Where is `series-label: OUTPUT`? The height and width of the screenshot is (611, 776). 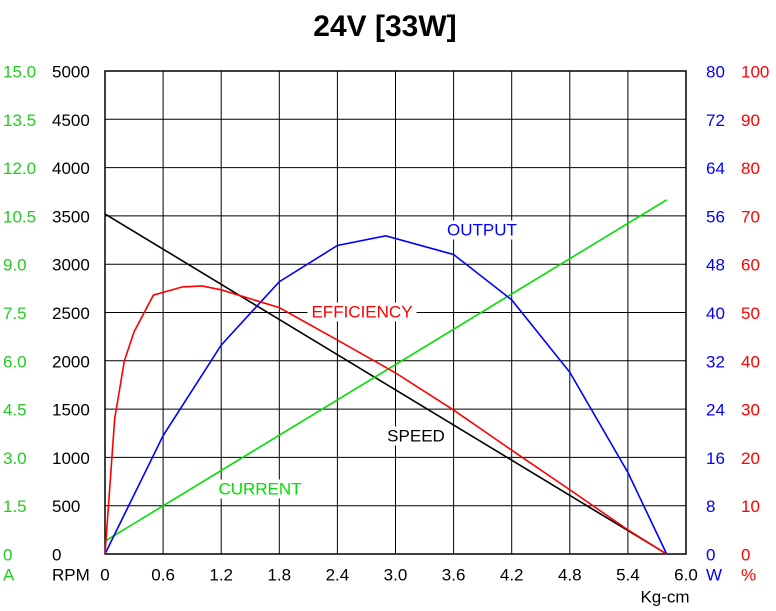 series-label: OUTPUT is located at coordinates (482, 229).